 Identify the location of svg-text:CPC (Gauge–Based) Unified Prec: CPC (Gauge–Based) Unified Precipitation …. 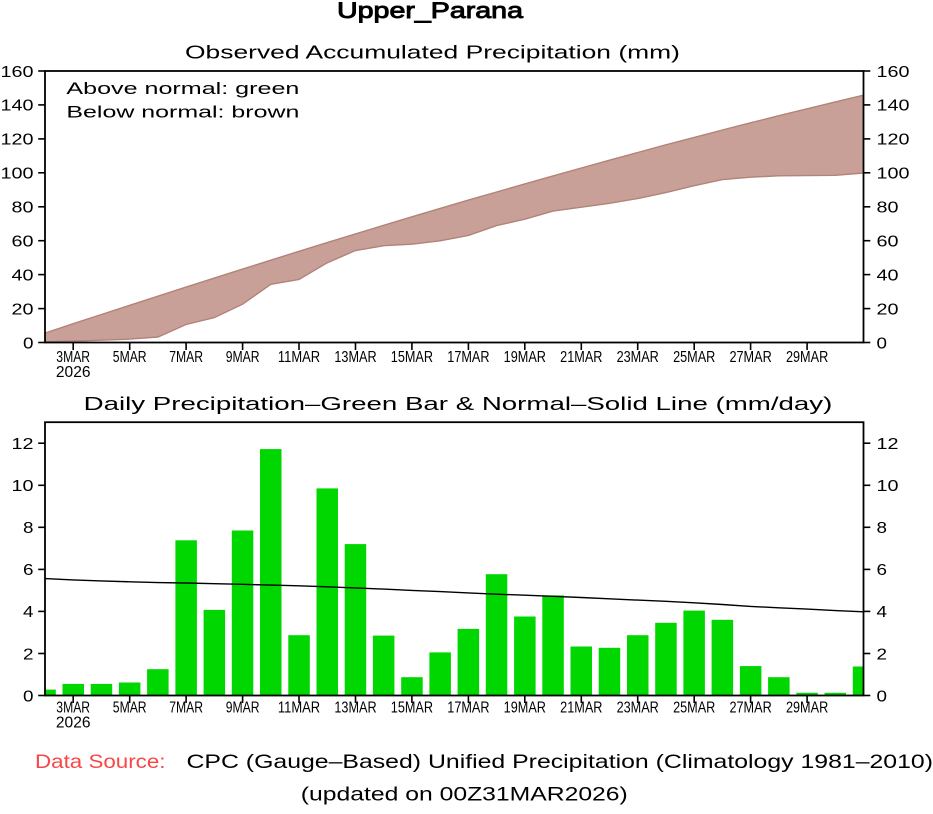
(560, 762).